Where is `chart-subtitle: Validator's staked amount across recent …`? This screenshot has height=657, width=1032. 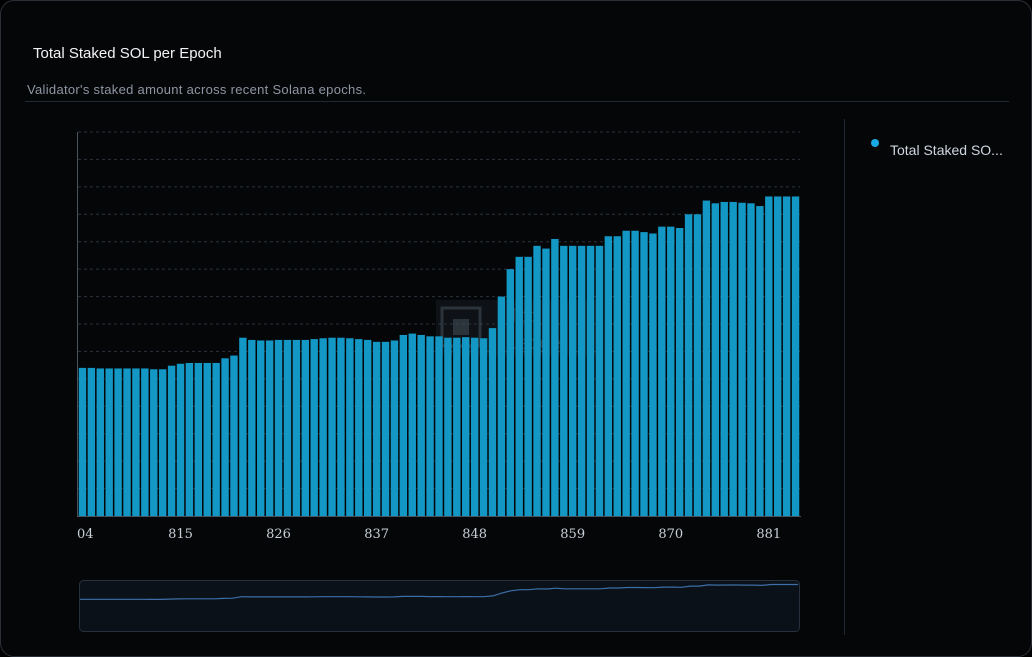 chart-subtitle: Validator's staked amount across recent … is located at coordinates (197, 89).